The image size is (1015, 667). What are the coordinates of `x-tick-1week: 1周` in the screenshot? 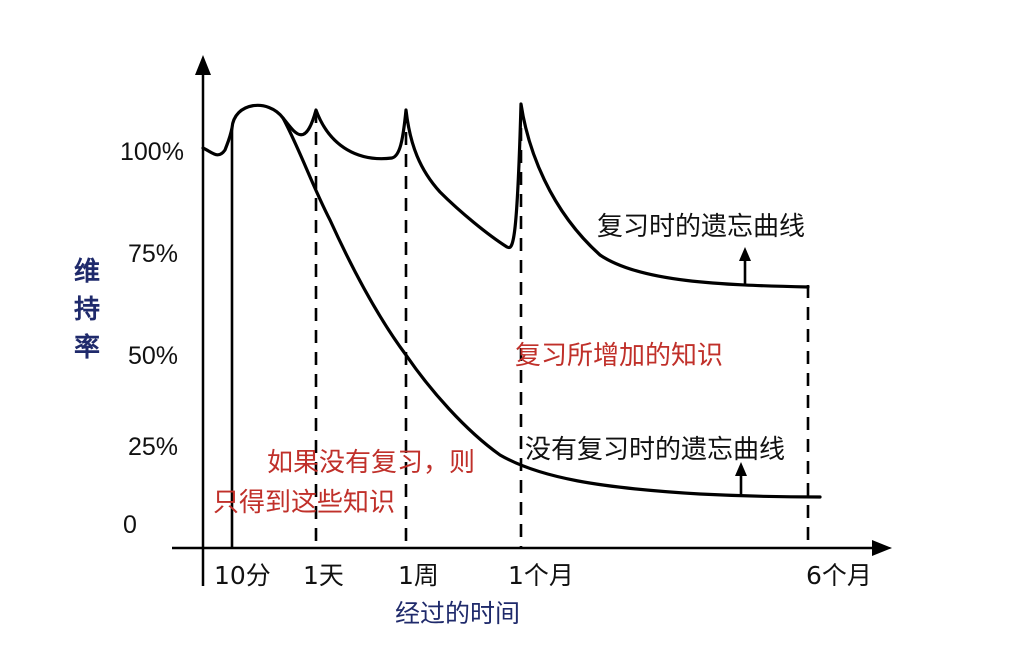 It's located at (418, 575).